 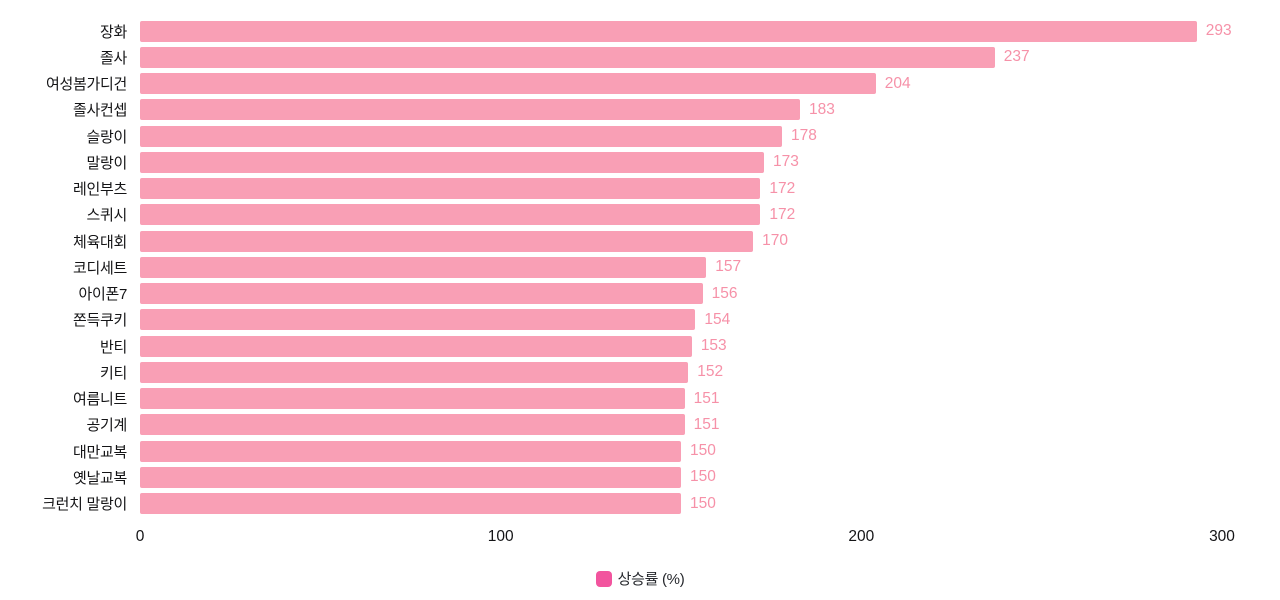 I want to click on value-label: 183, so click(x=822, y=109).